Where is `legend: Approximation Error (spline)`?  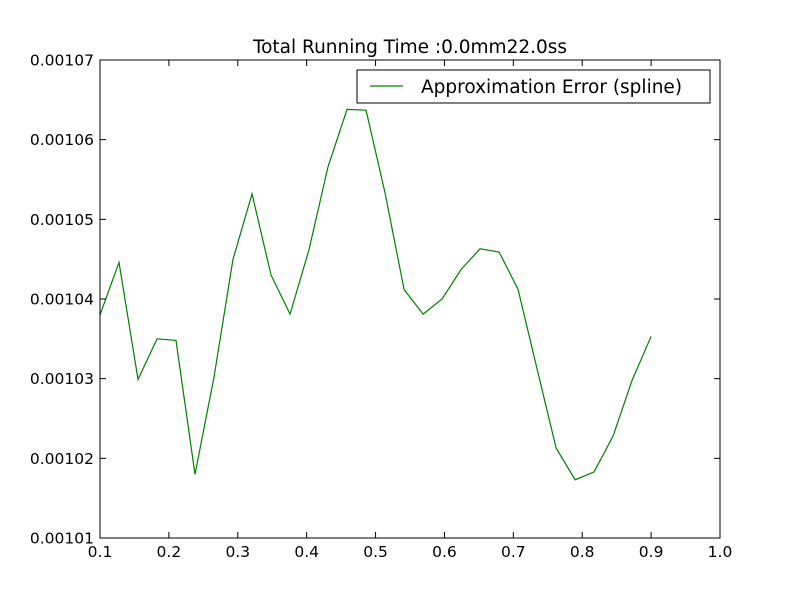 legend: Approximation Error (spline) is located at coordinates (533, 86).